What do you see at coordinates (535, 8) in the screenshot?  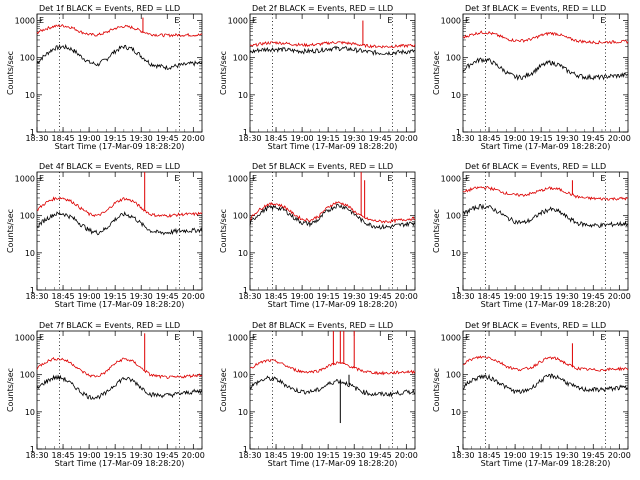 I see `plot-title: Det 3f BLACK = Events, RED = LLD` at bounding box center [535, 8].